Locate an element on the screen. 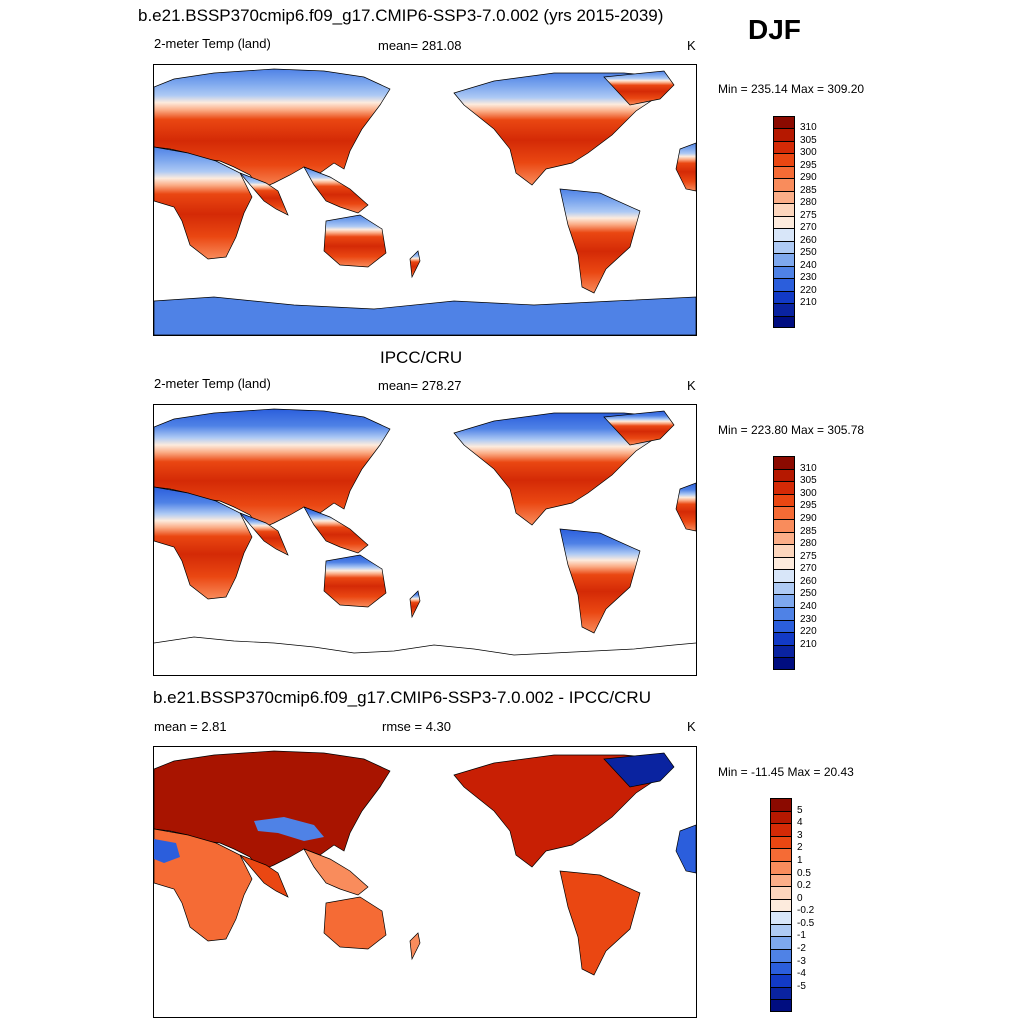 This screenshot has width=1024, height=1024. colorbar-tick-label: 230 is located at coordinates (808, 278).